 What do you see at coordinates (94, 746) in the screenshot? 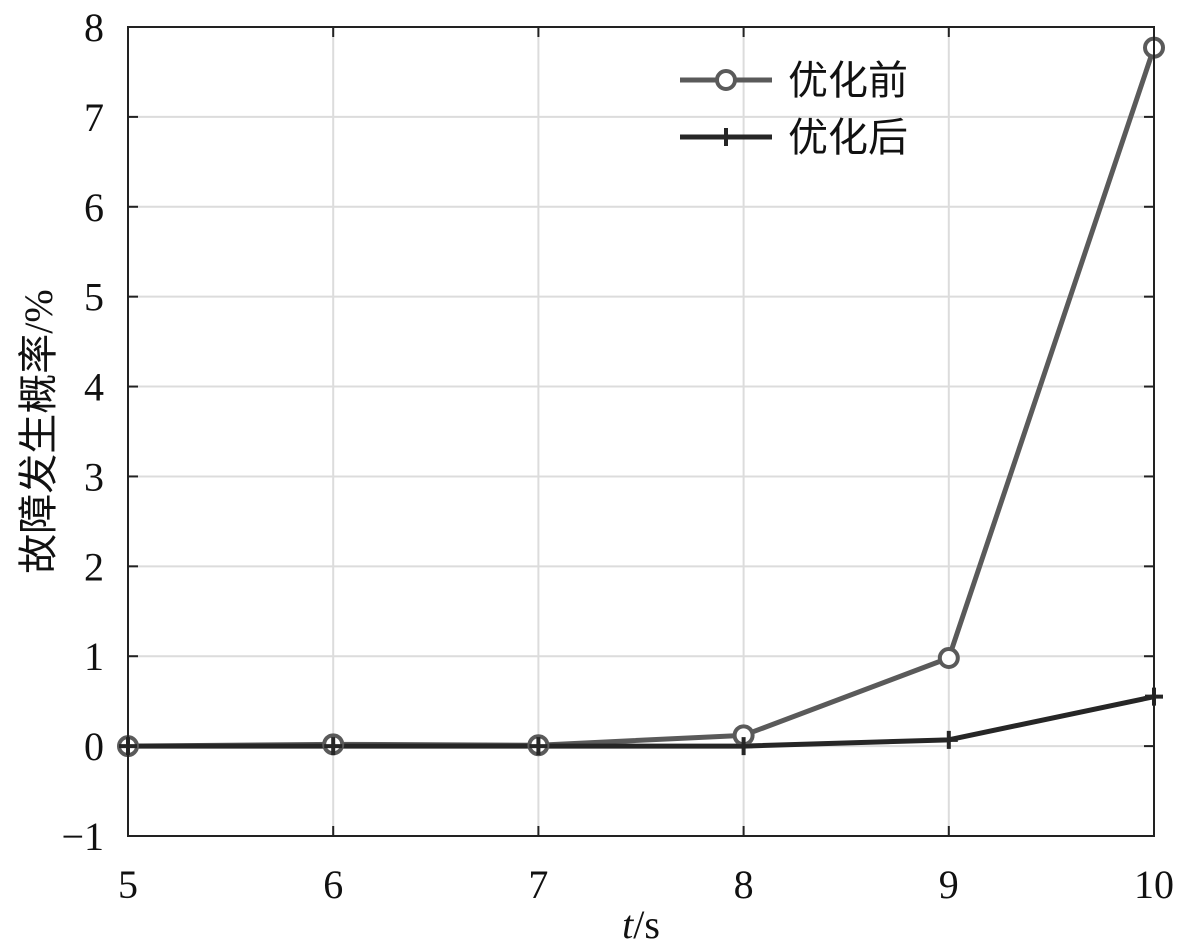
I see `y-tick-label: 0` at bounding box center [94, 746].